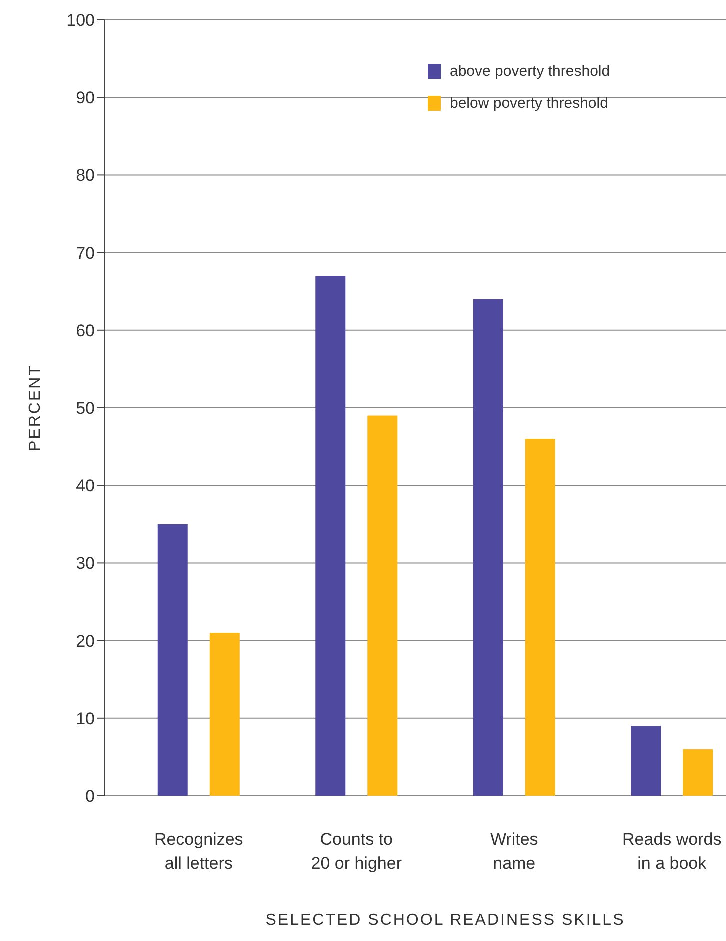  I want to click on y-tick-label: 30, so click(85, 564).